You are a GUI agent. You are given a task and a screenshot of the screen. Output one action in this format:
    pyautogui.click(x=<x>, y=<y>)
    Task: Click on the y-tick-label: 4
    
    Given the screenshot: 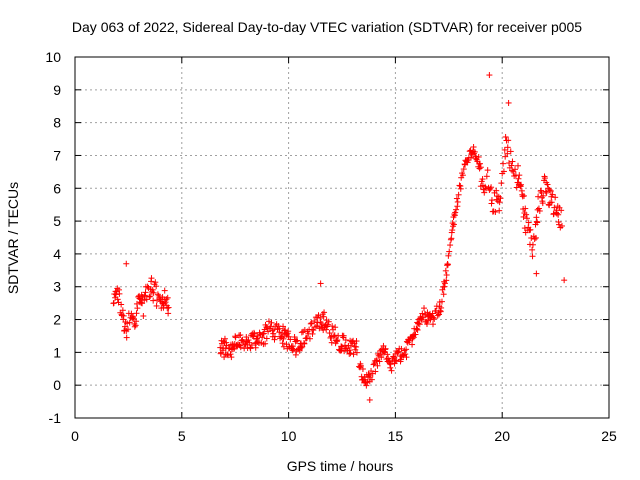 What is the action you would take?
    pyautogui.click(x=57, y=254)
    